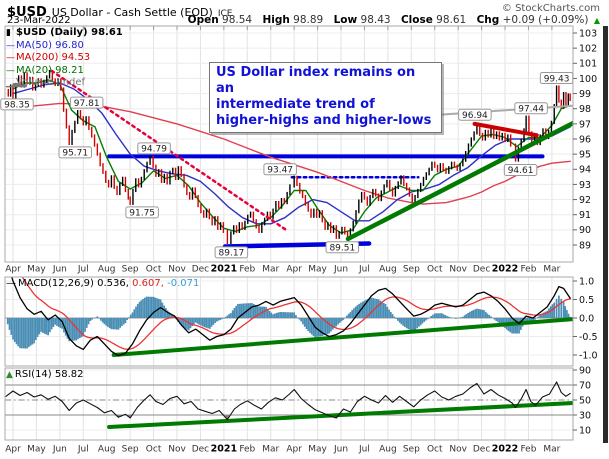  What do you see at coordinates (585, 109) in the screenshot?
I see `y-axis-label: 98` at bounding box center [585, 109].